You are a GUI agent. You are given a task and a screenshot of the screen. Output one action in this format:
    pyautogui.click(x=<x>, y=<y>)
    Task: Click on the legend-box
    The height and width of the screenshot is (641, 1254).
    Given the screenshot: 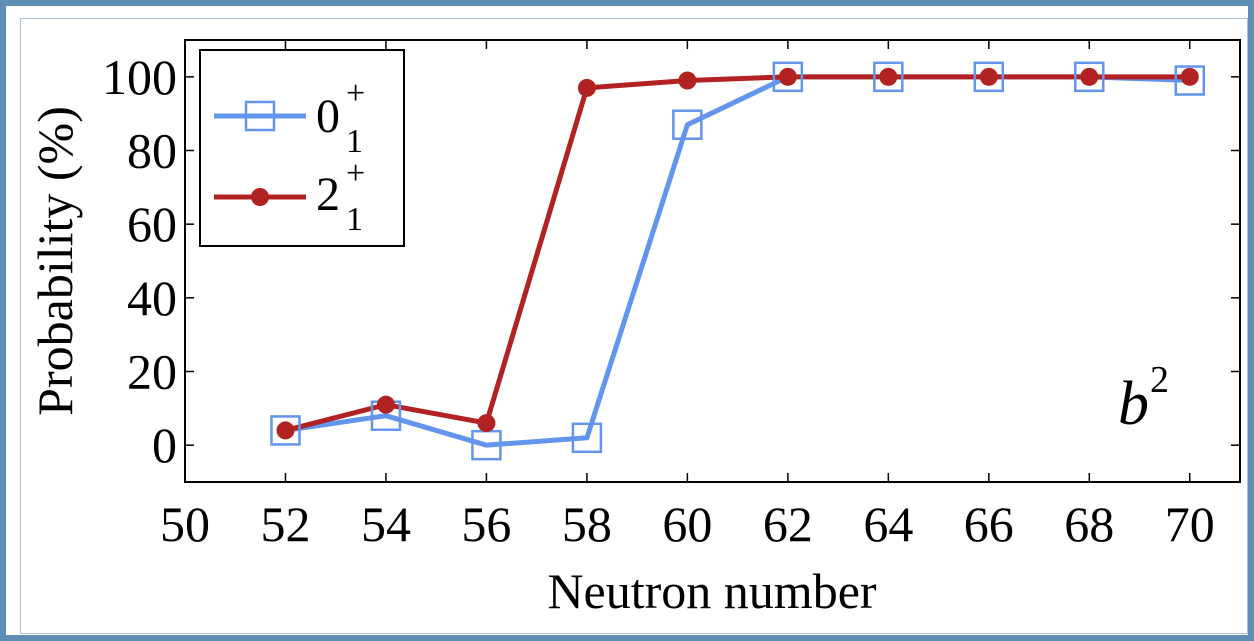 What is the action you would take?
    pyautogui.click(x=302, y=148)
    